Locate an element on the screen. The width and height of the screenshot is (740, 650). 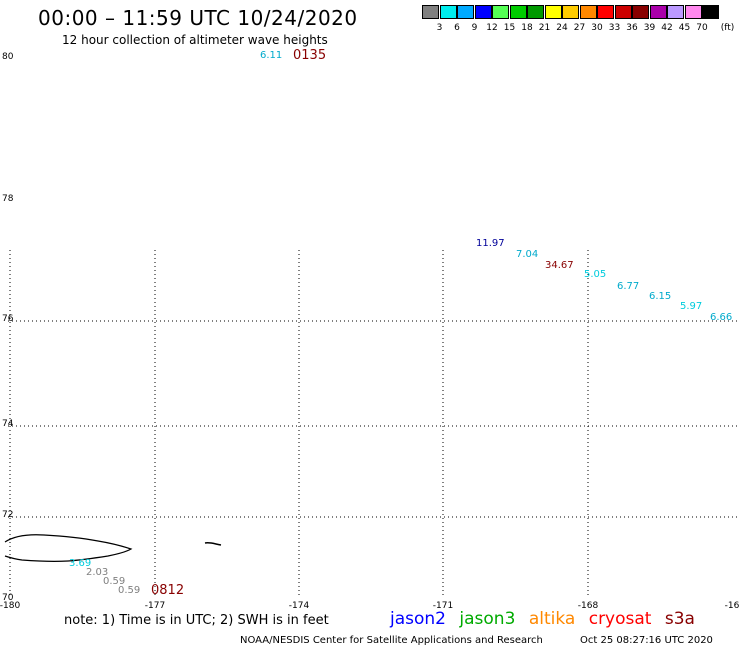
legend-jason2: jason2 is located at coordinates (418, 619).